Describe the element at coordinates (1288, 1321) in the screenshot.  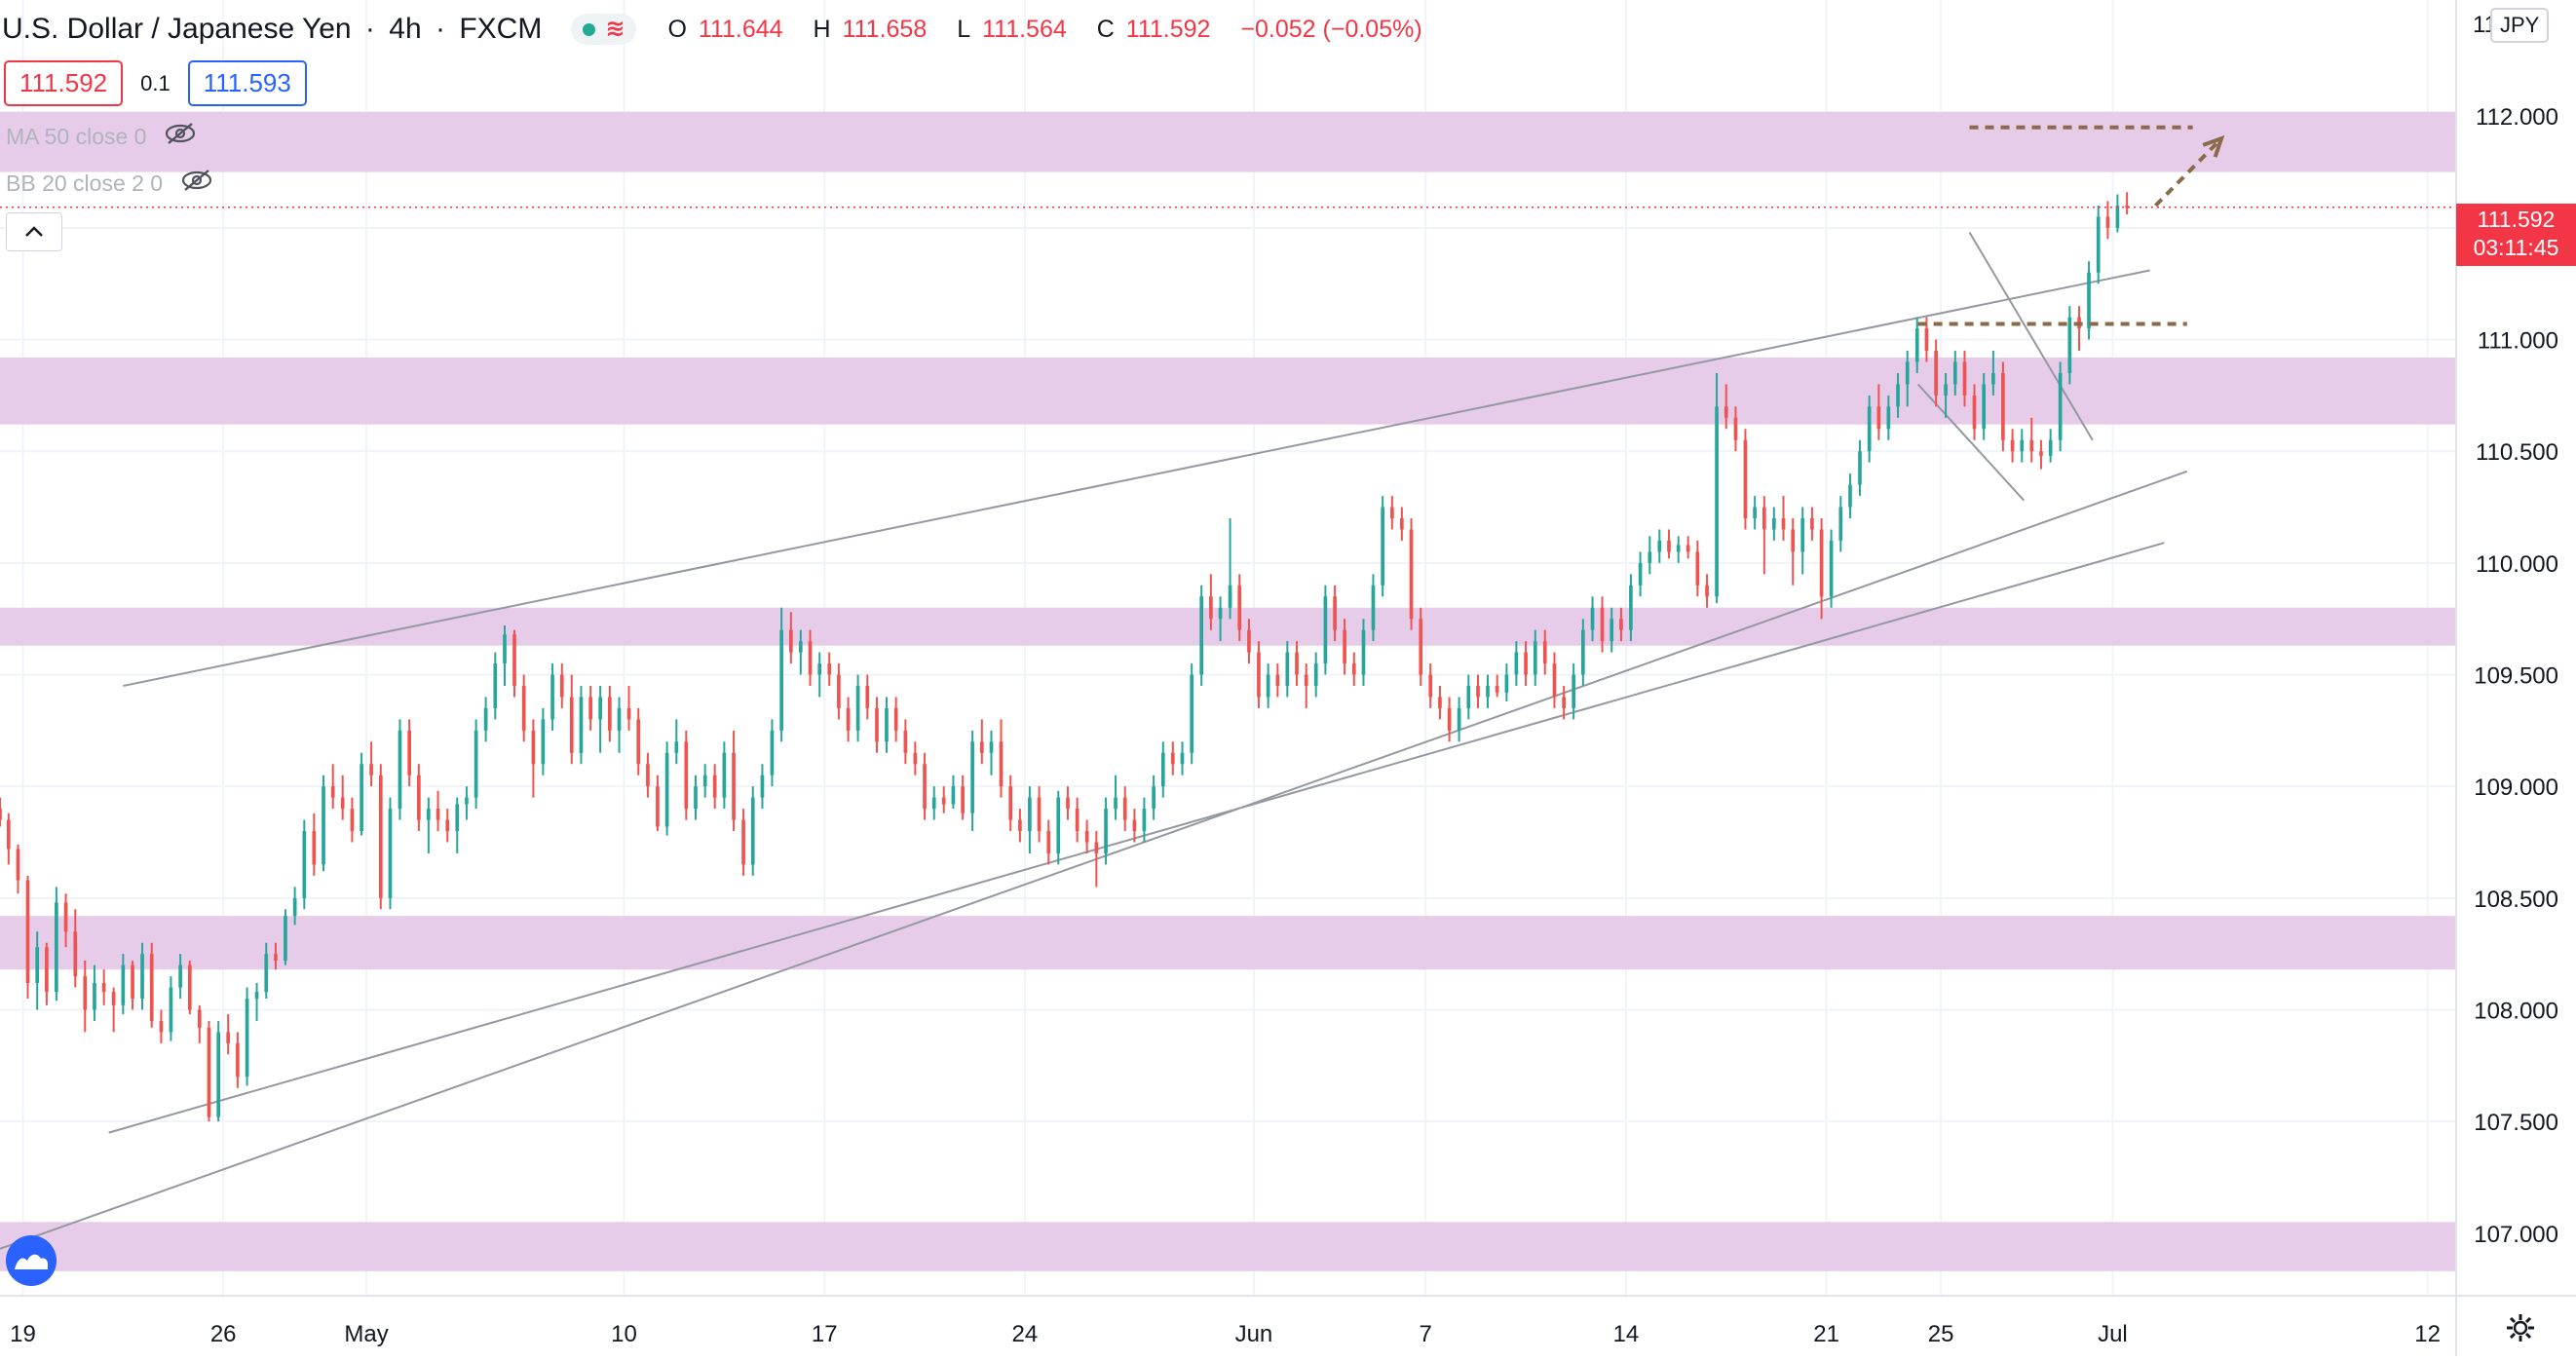
I see `time-axis: 19 26 May 10 17 24 Jun 7 14 21 25 Jul 12` at that location.